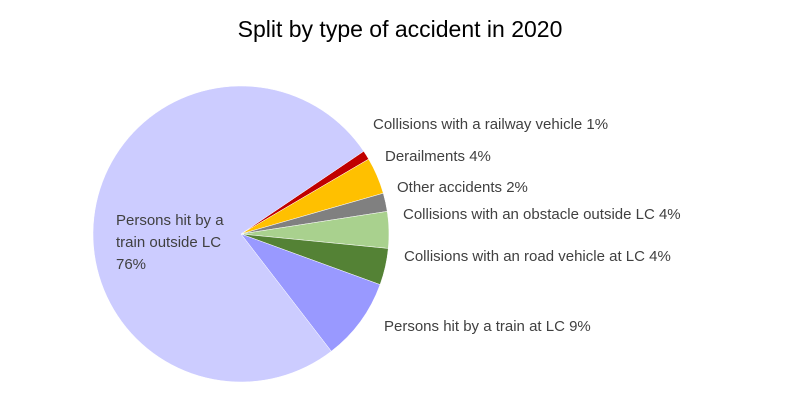 This screenshot has height=420, width=800. Describe the element at coordinates (537, 256) in the screenshot. I see `slice-label-5: Collisions with an road vehicle at LC 4%` at that location.